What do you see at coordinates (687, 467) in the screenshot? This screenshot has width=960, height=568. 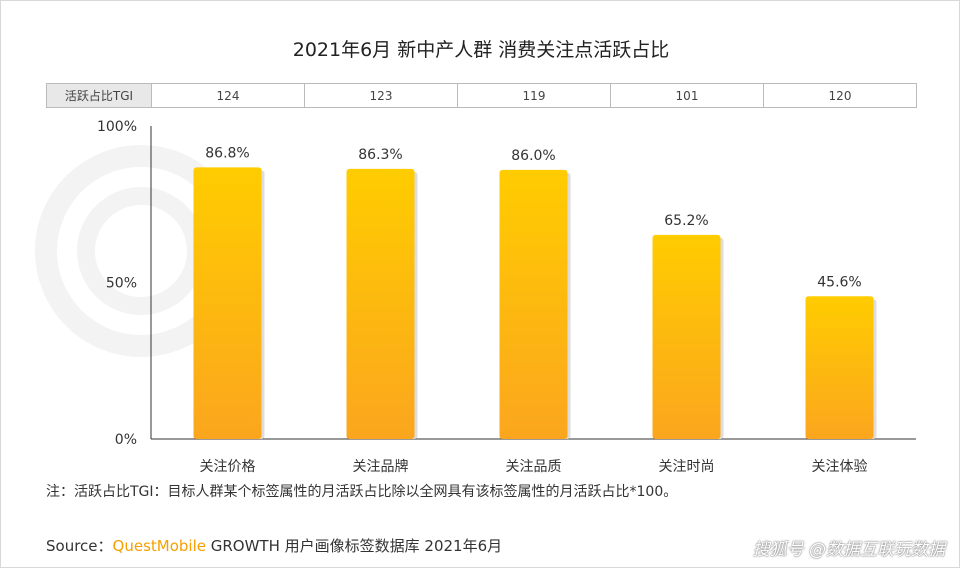 I see `x-tick-label: 关注时尚` at bounding box center [687, 467].